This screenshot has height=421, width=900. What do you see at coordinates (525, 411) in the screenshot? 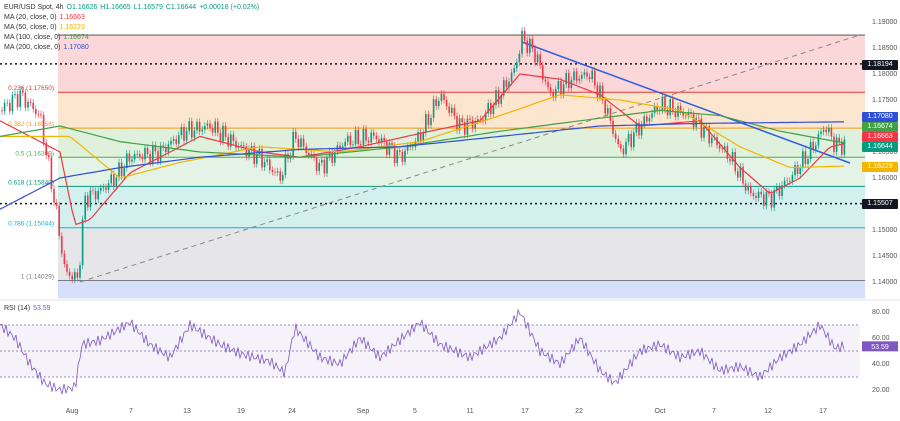
I see `time-axis-label: 17` at bounding box center [525, 411].